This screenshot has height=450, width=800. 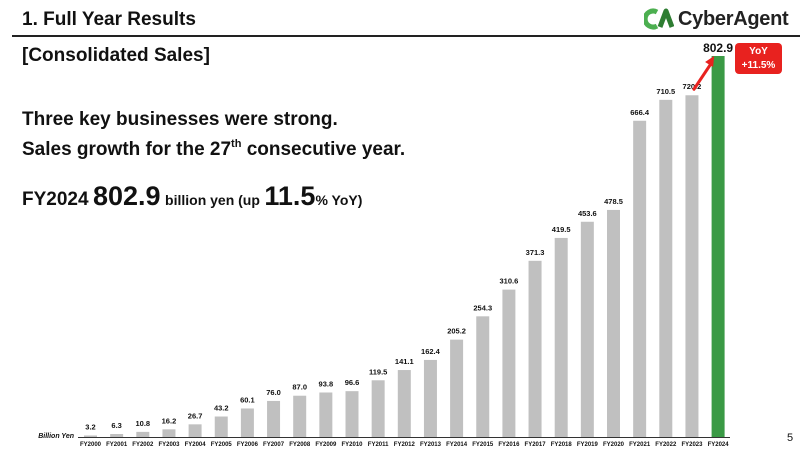 What do you see at coordinates (90, 436) in the screenshot?
I see `bar-FY2000` at bounding box center [90, 436].